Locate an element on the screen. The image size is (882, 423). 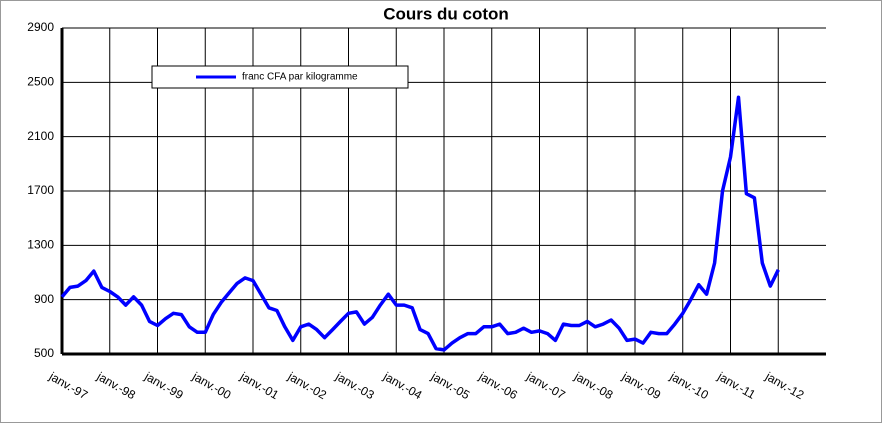
chart-title: Cours du coton is located at coordinates (446, 13).